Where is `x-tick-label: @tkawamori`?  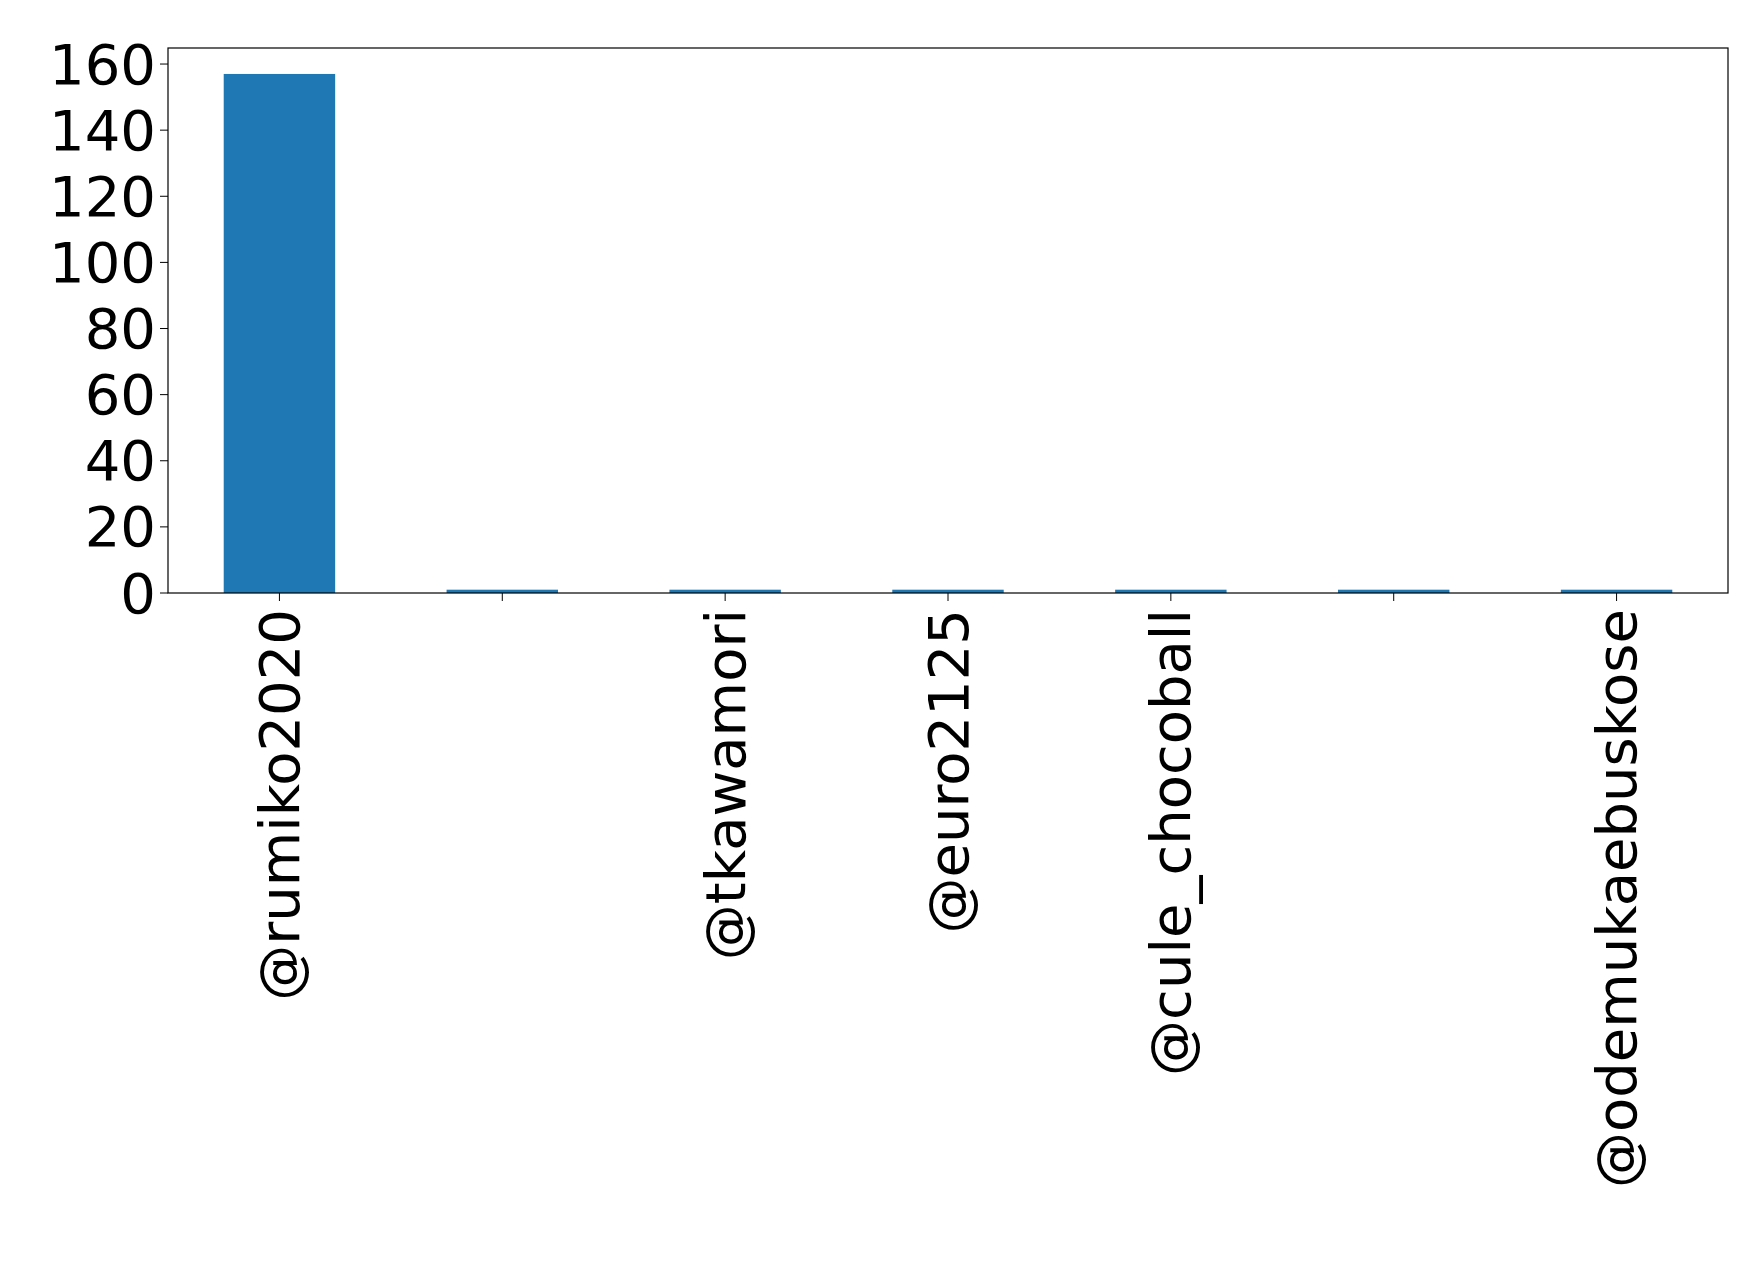 x-tick-label: @tkawamori is located at coordinates (725, 785).